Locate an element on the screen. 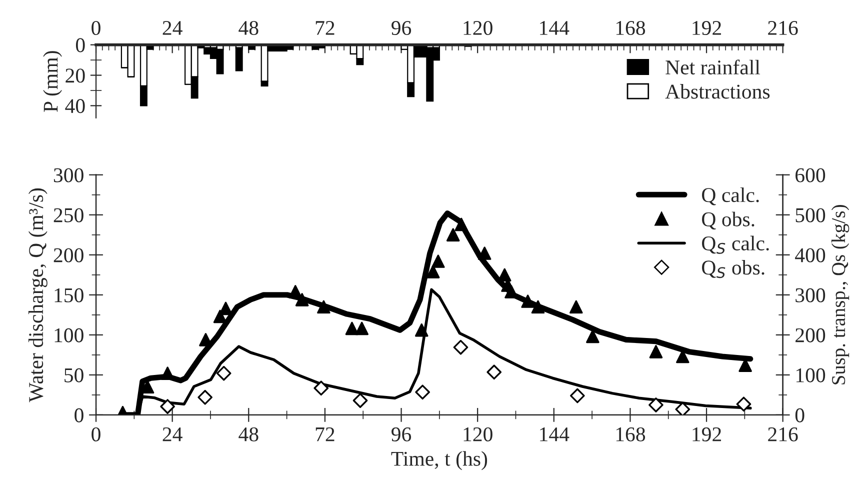  legend-label: Q$_{S}$ calc. is located at coordinates (735, 245).